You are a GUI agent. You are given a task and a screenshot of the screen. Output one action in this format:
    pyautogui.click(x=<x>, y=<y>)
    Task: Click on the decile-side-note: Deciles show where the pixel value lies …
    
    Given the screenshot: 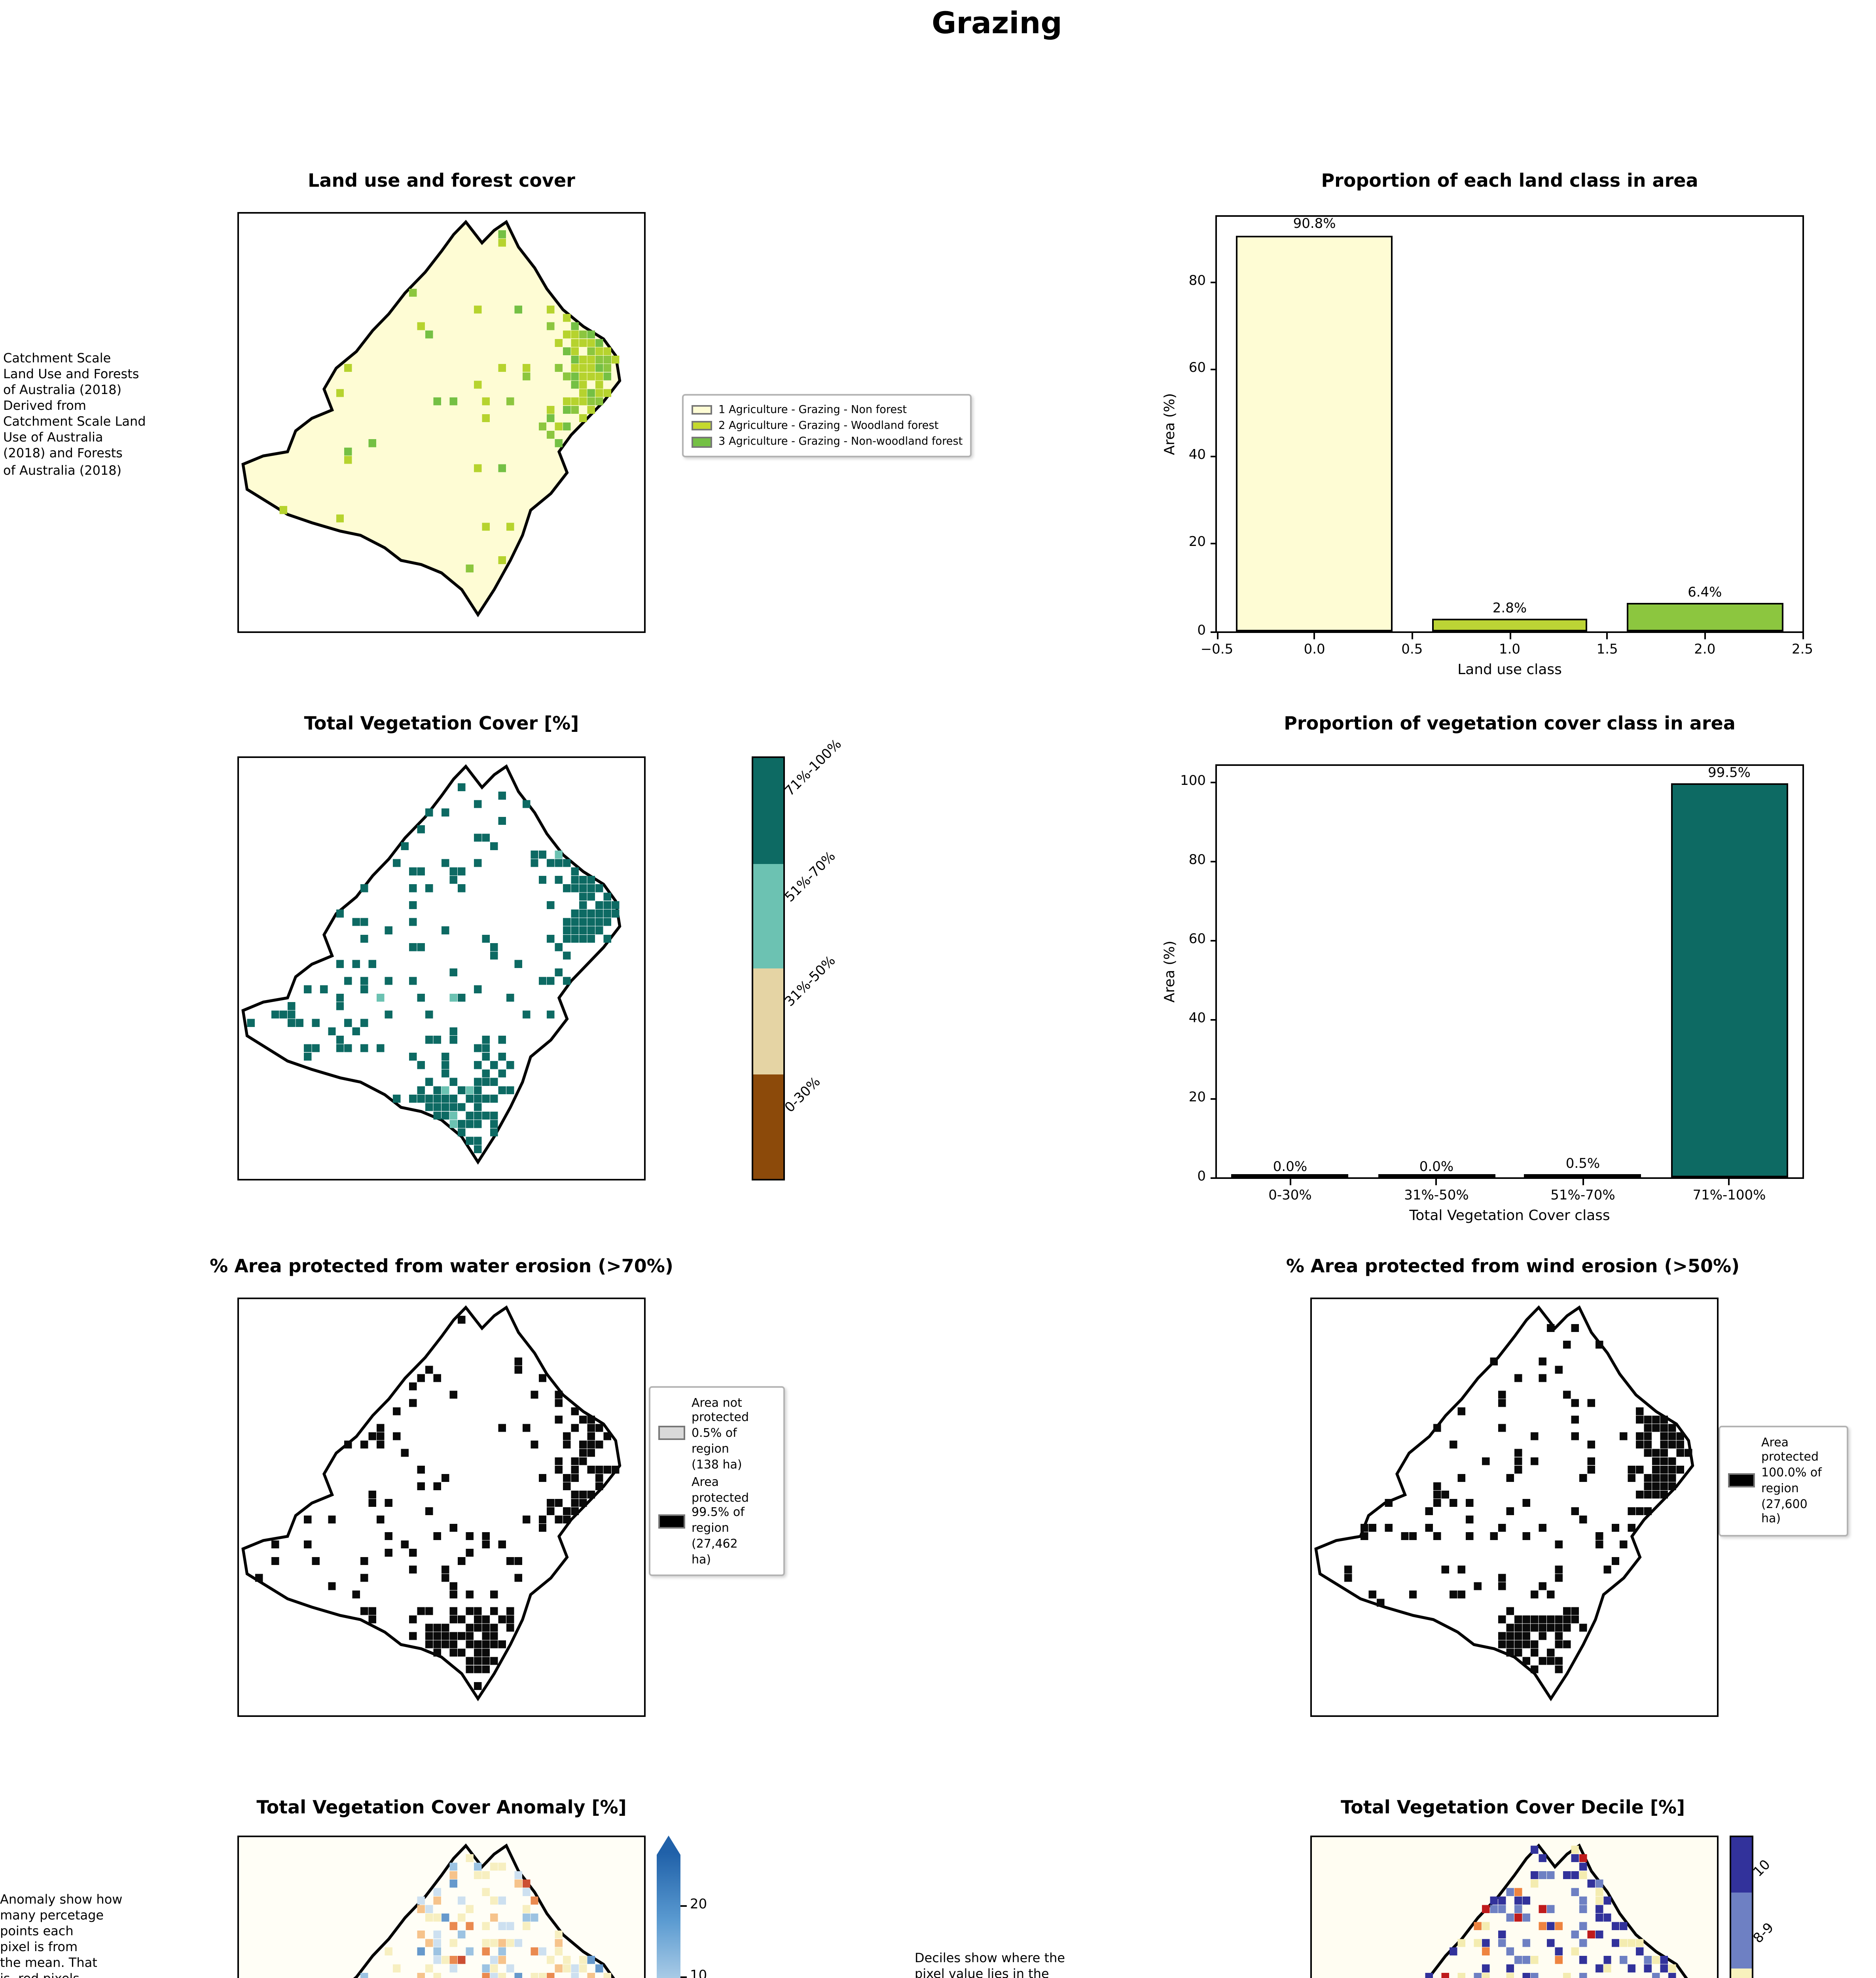 What is the action you would take?
    pyautogui.click(x=990, y=1964)
    